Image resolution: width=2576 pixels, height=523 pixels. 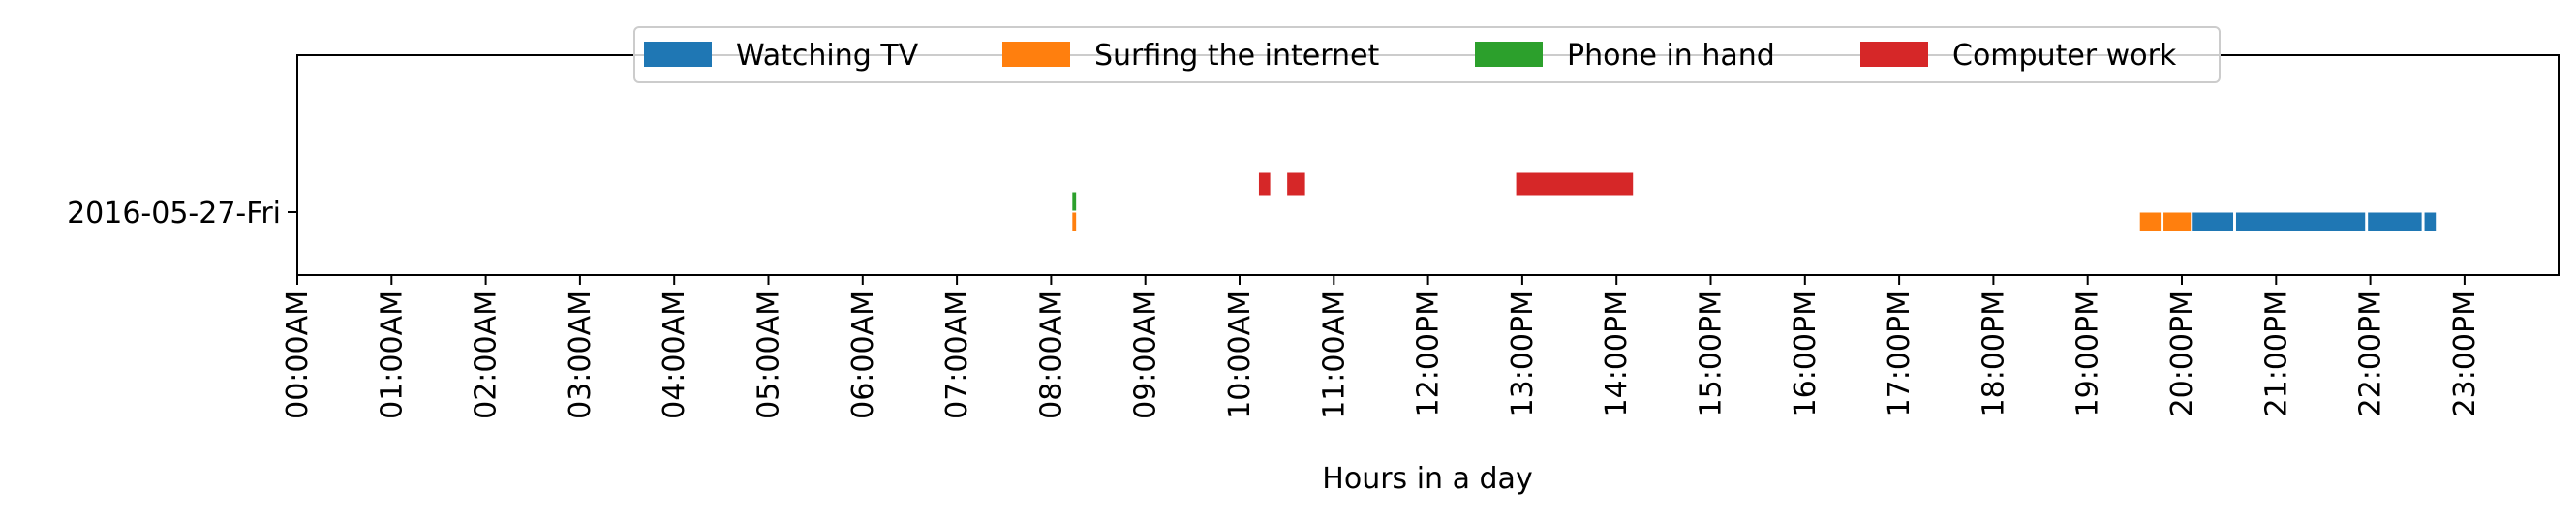 What do you see at coordinates (1427, 479) in the screenshot?
I see `x-axis-label: Hours in a day` at bounding box center [1427, 479].